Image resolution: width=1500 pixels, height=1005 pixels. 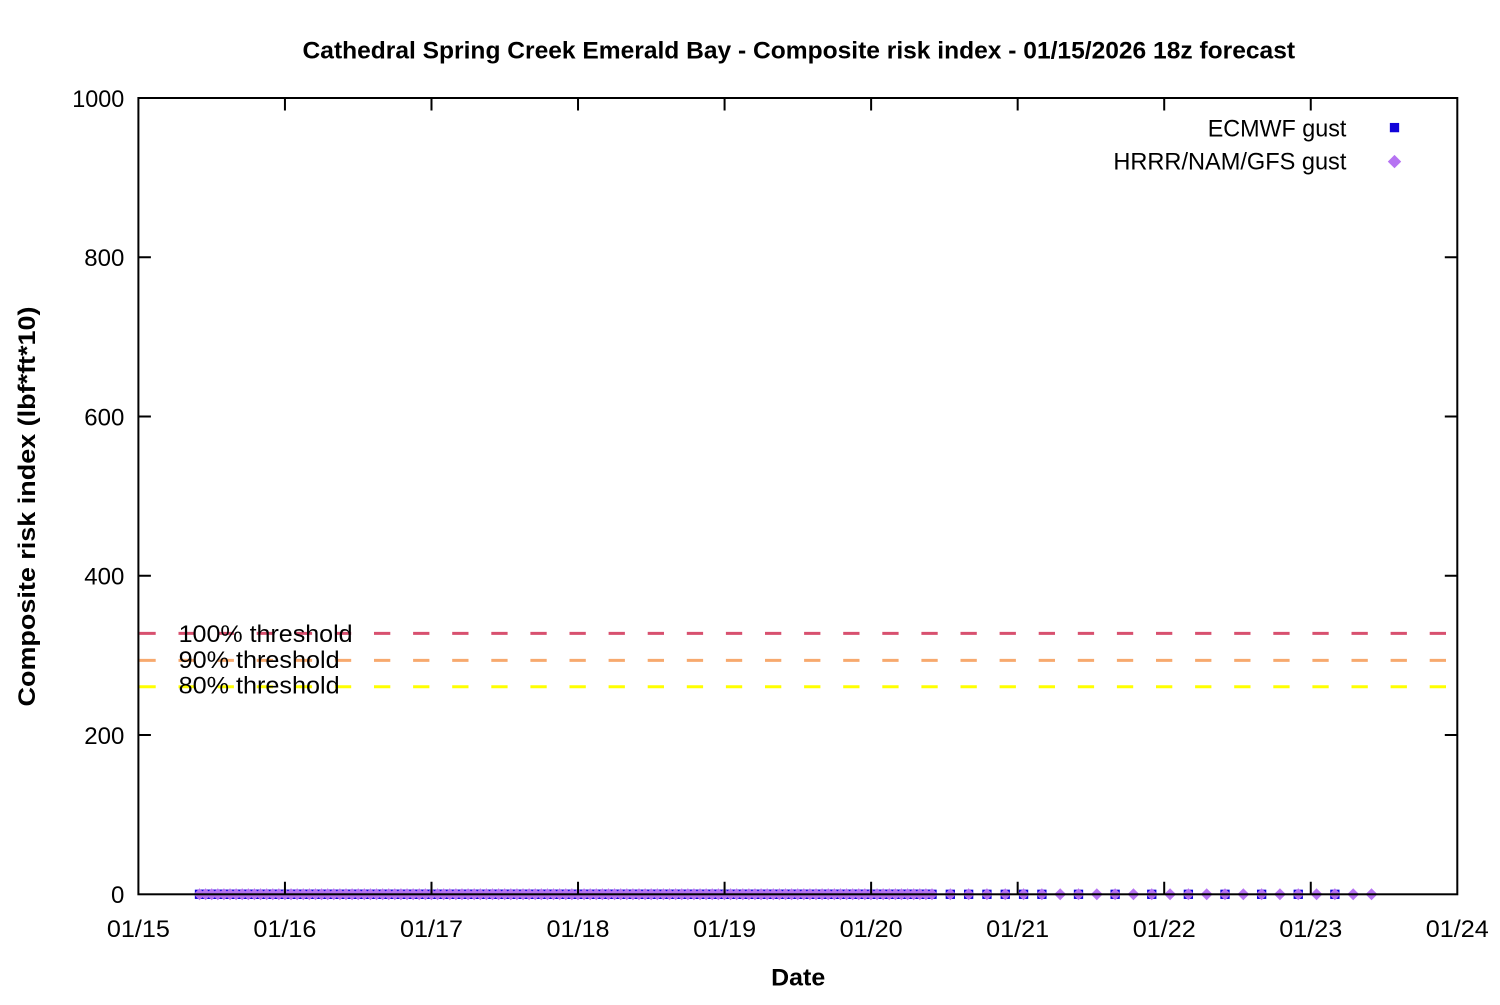 I want to click on svg-text: 1000, so click(x=98, y=99).